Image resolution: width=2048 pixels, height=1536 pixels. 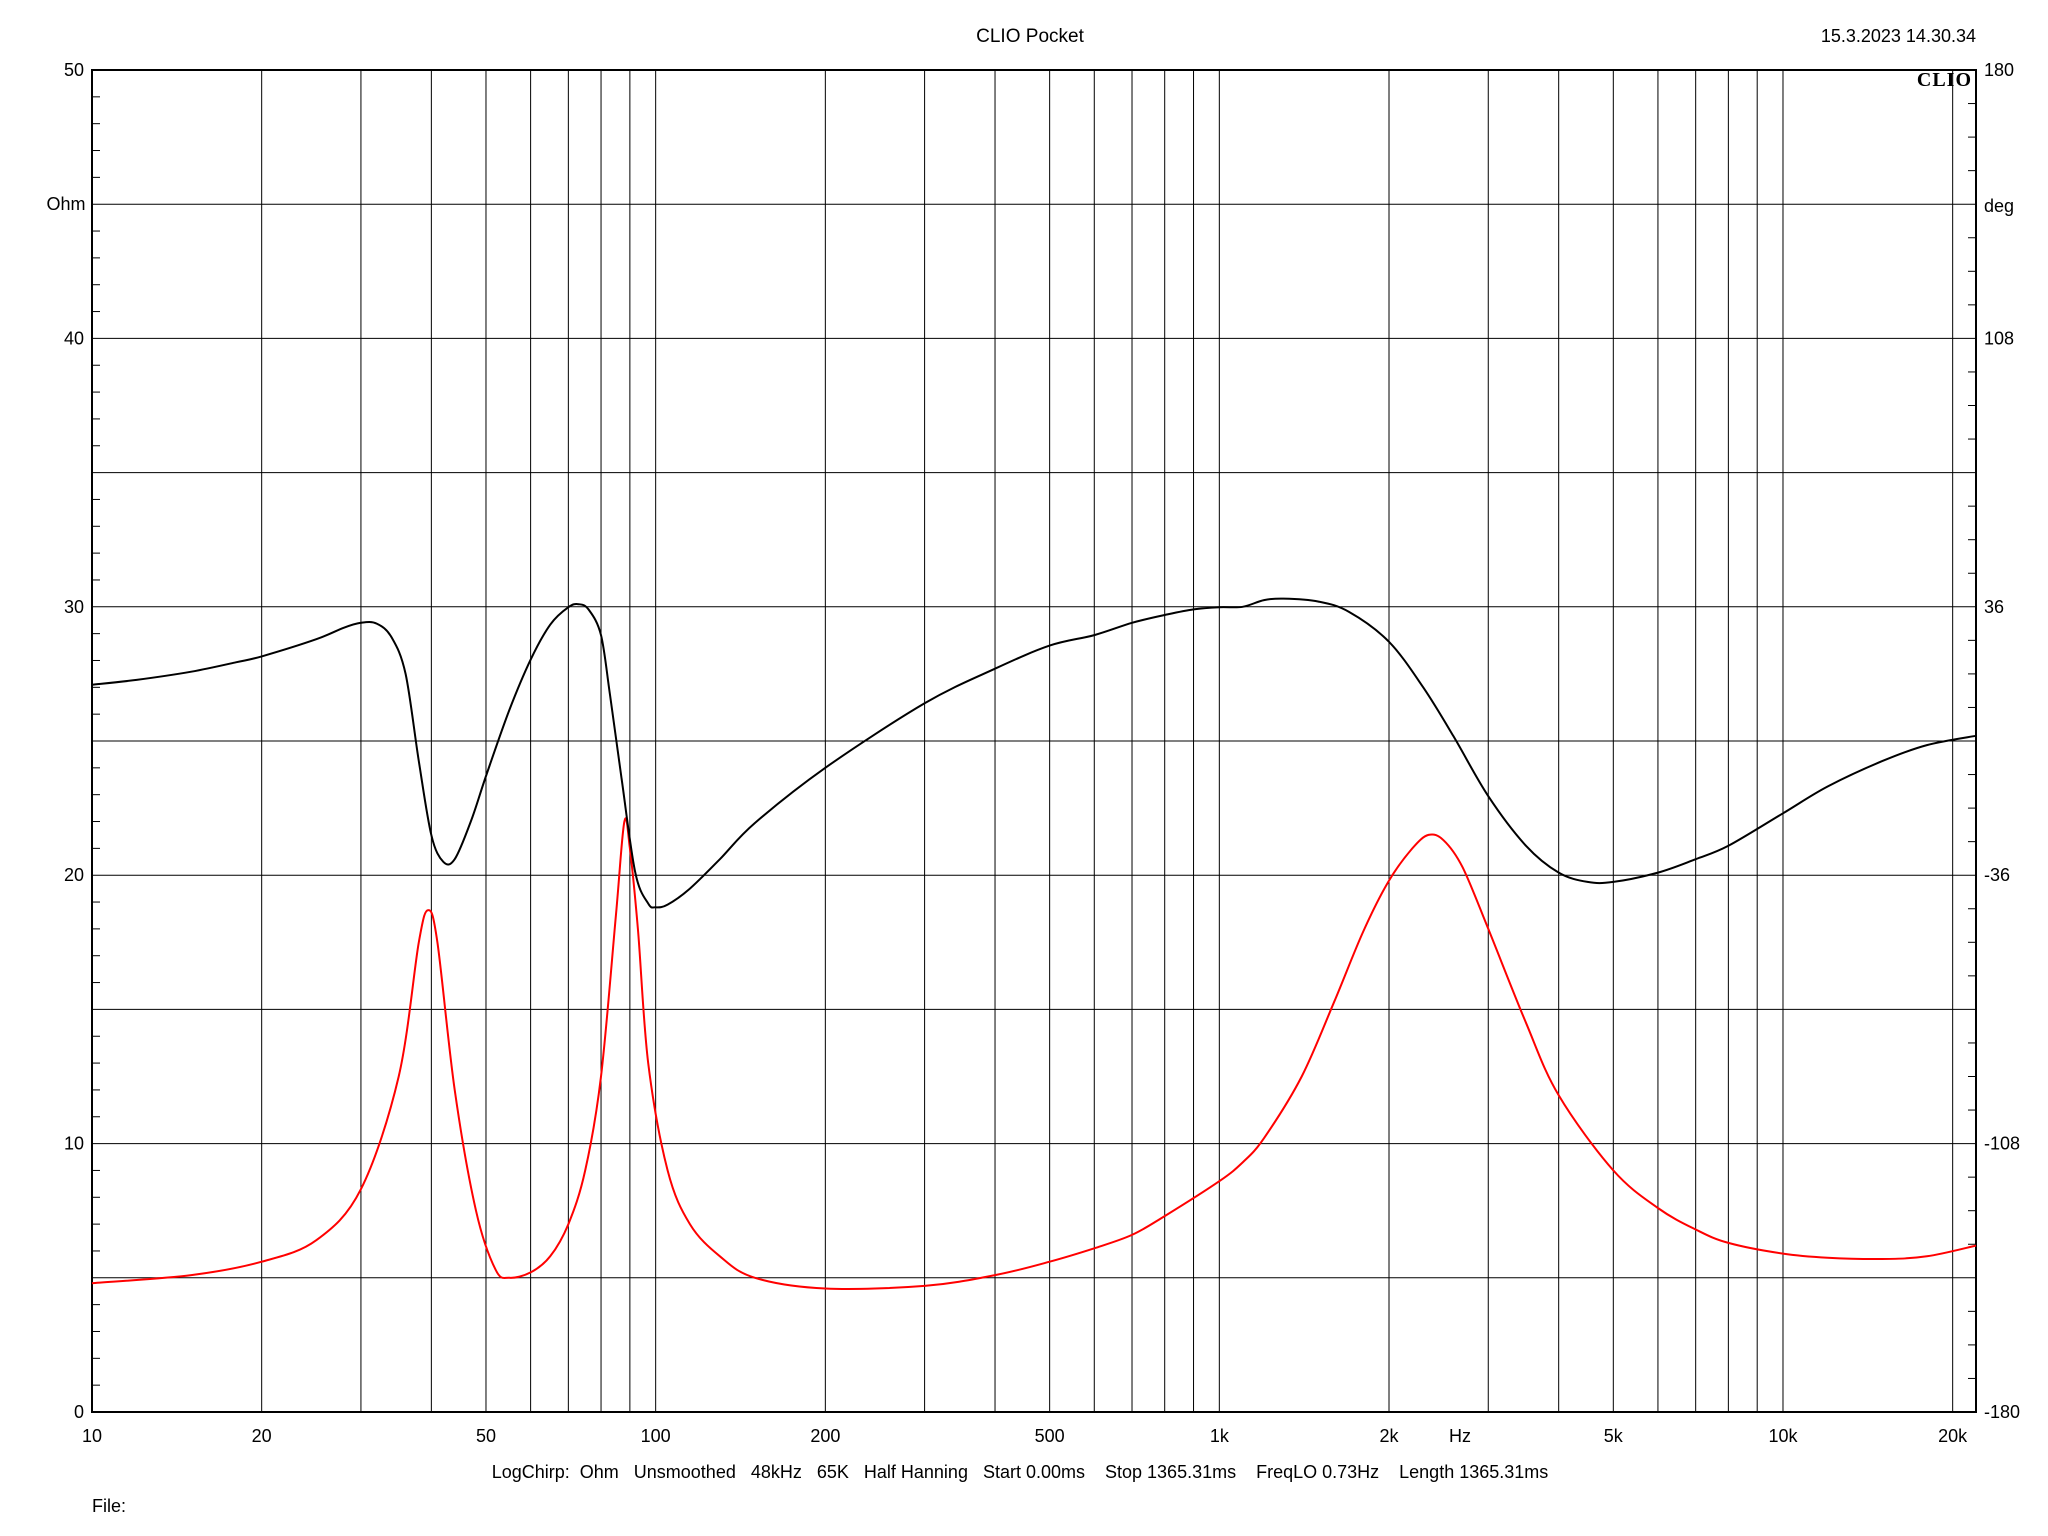 What do you see at coordinates (92, 1436) in the screenshot?
I see `x-tick-label: 10` at bounding box center [92, 1436].